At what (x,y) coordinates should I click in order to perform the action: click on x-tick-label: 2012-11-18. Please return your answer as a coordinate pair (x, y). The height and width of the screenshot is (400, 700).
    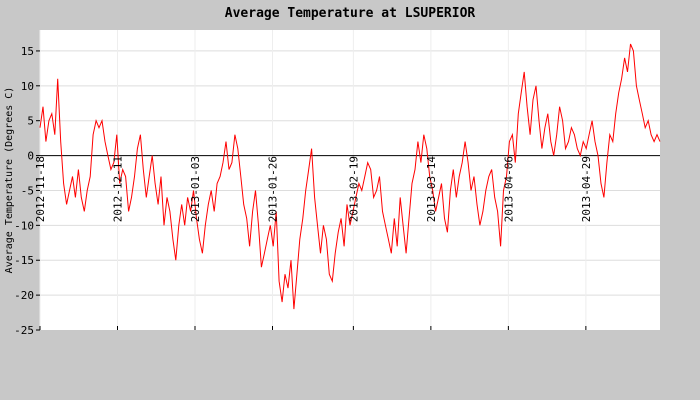
    Looking at the image, I should click on (40, 189).